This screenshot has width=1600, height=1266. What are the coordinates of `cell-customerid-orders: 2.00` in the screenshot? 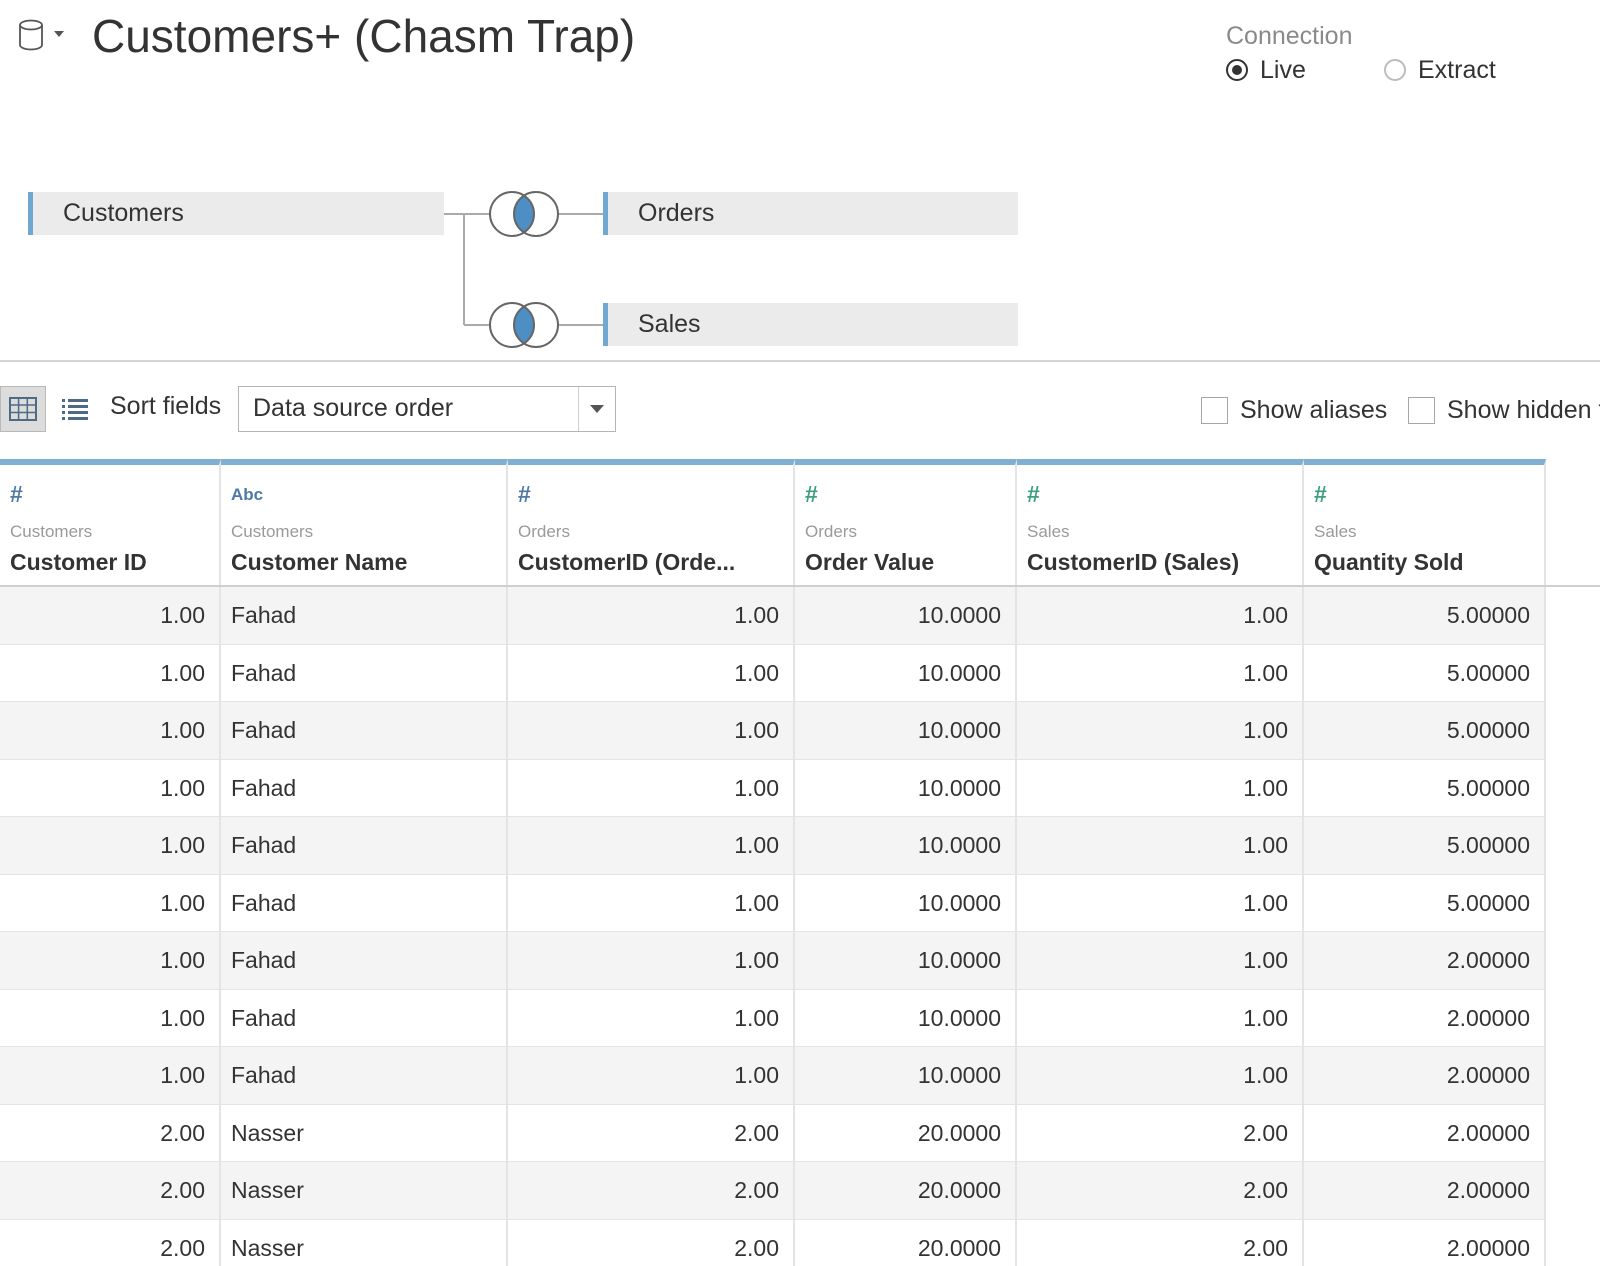 It's located at (651, 1190).